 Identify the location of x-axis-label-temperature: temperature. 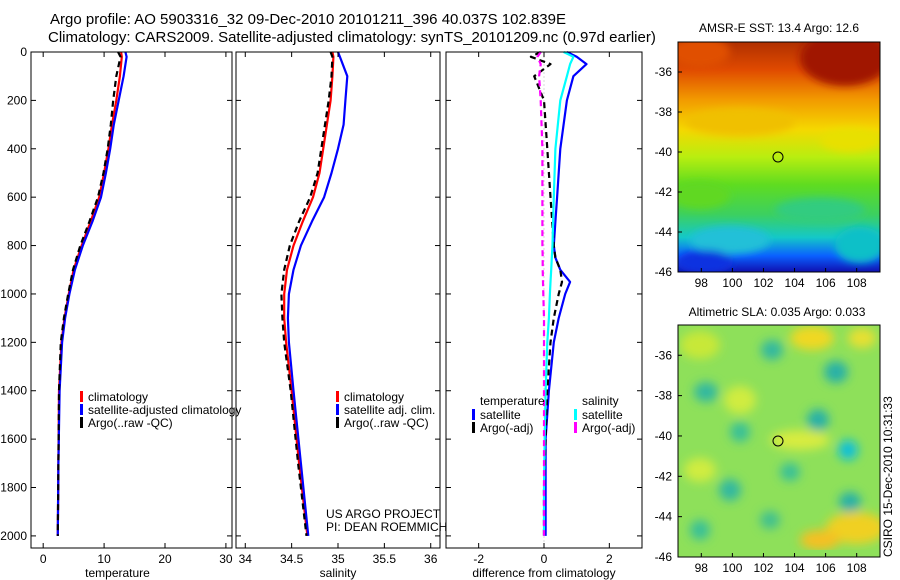
(117, 573).